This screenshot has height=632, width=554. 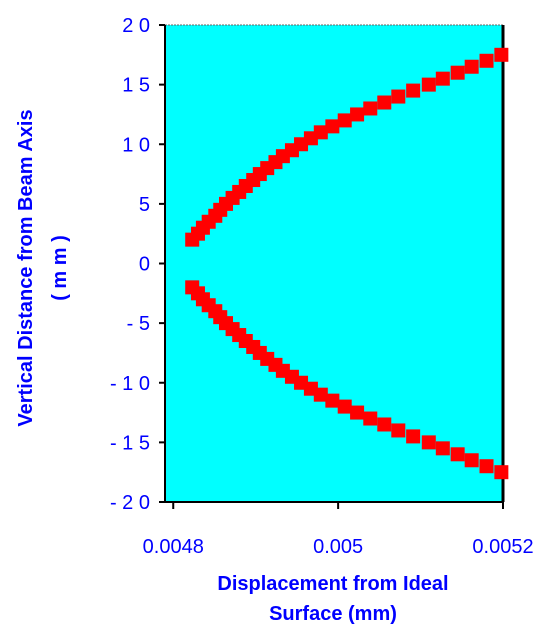 What do you see at coordinates (144, 265) in the screenshot?
I see `y-tick-label: 0` at bounding box center [144, 265].